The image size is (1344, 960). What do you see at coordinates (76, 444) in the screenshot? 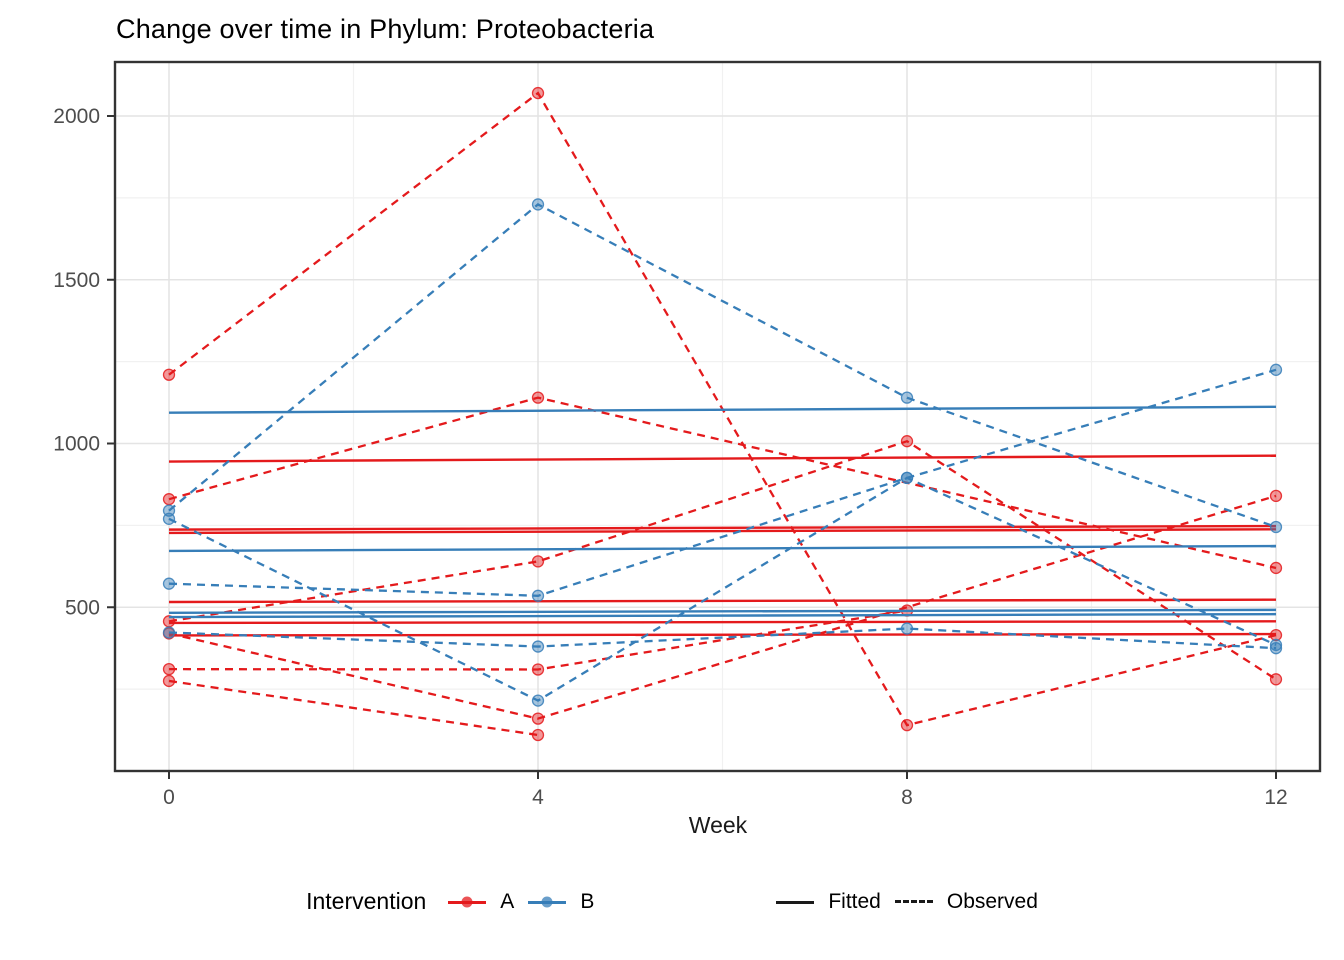
I see `y-tick-label: 1000` at bounding box center [76, 444].